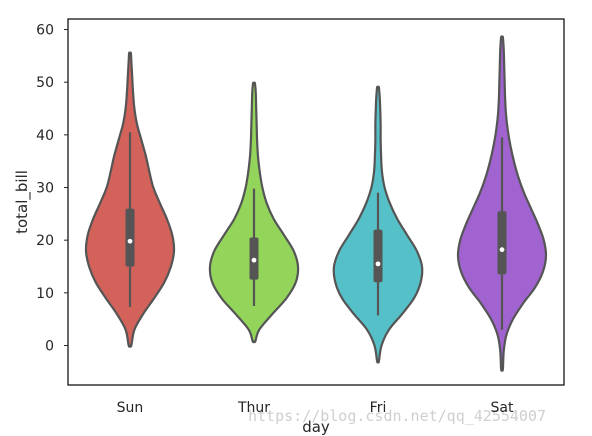 The image size is (592, 436). I want to click on y-tick-label: 40, so click(45, 136).